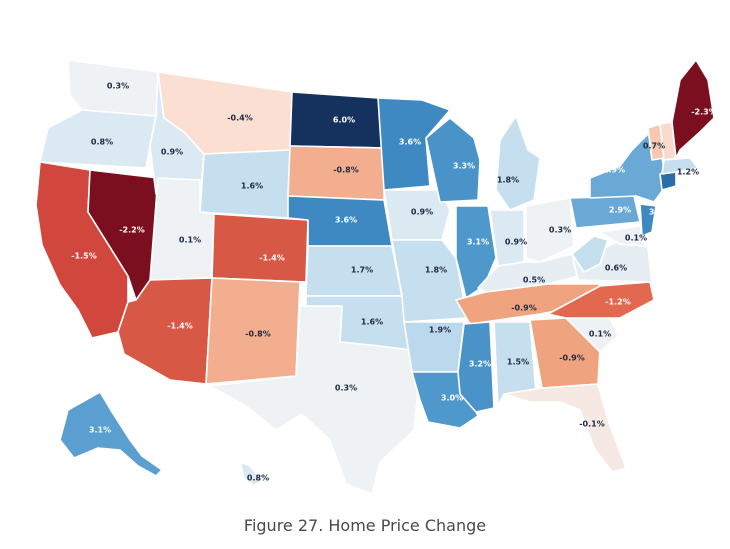  Describe the element at coordinates (346, 170) in the screenshot. I see `value-label-south-dakota: -0.8%` at that location.